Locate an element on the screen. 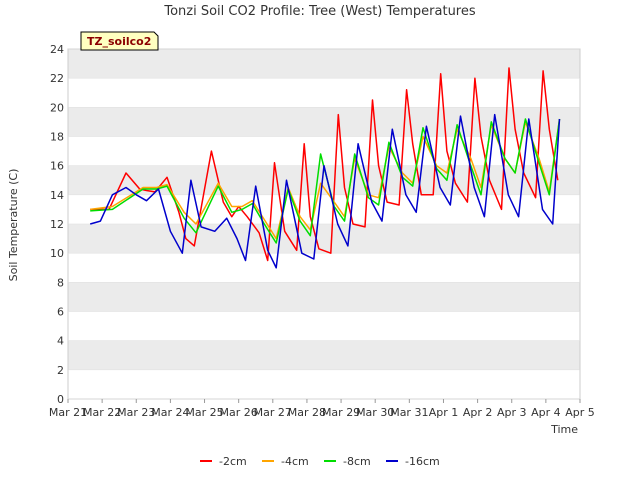 This screenshot has width=640, height=480. legend-label: -16cm is located at coordinates (422, 461).